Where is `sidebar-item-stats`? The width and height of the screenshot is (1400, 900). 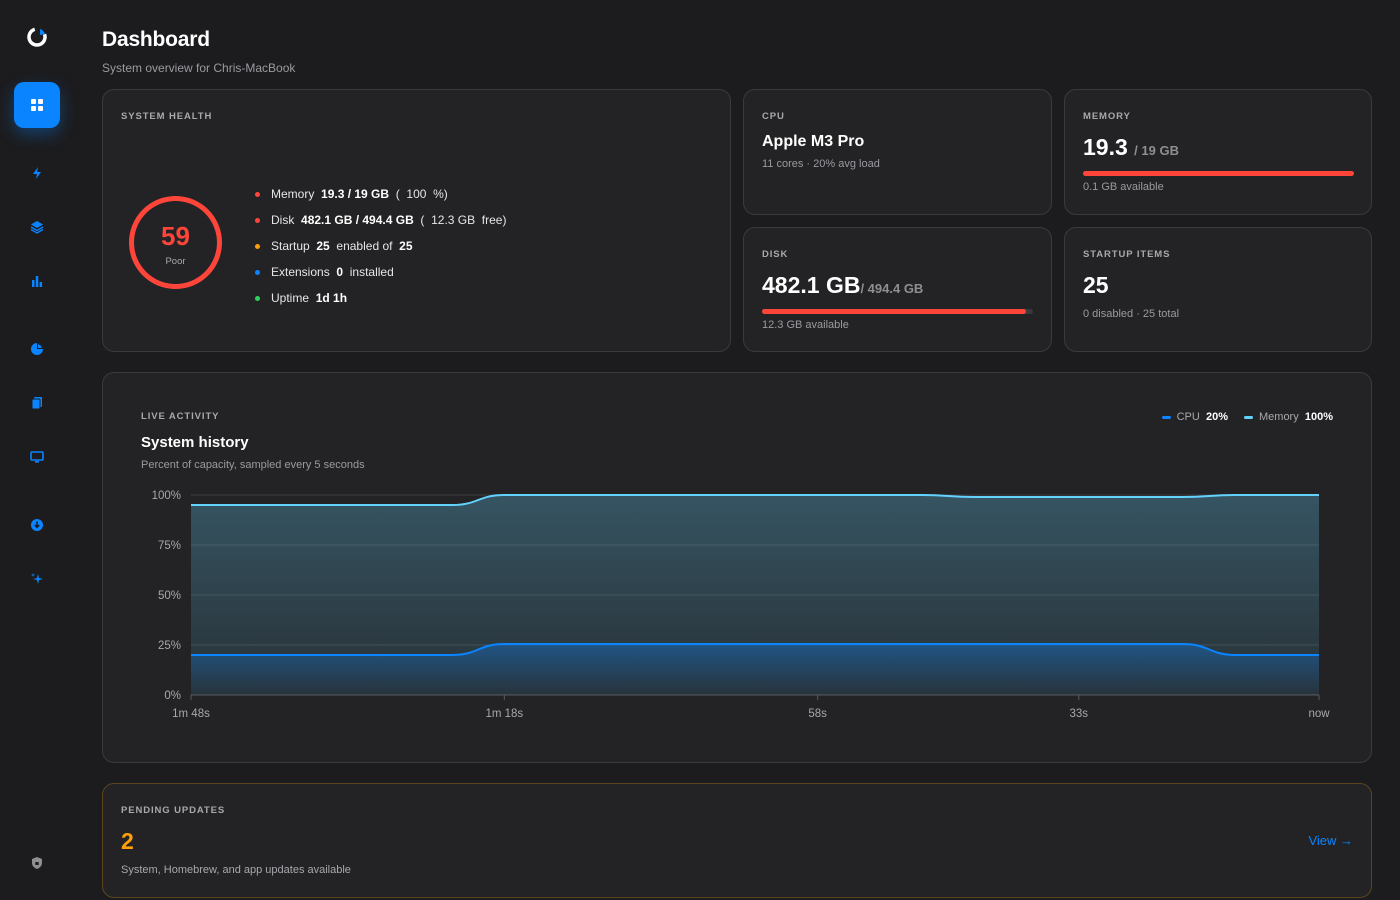
sidebar-item-stats is located at coordinates (37, 281).